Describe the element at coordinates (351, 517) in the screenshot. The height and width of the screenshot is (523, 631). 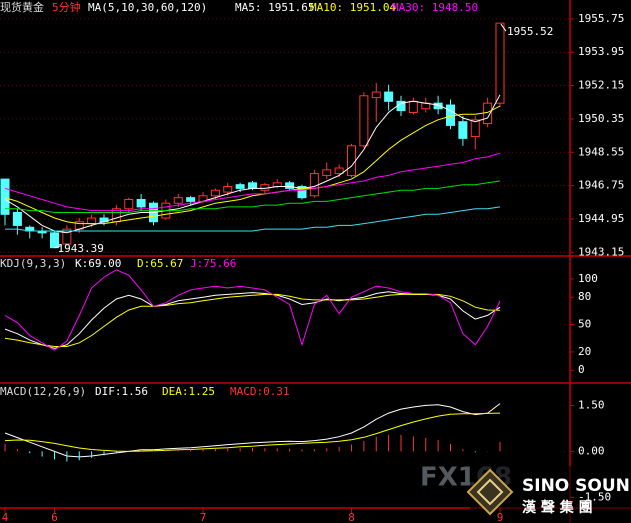
I see `x-tick-label: 8` at that location.